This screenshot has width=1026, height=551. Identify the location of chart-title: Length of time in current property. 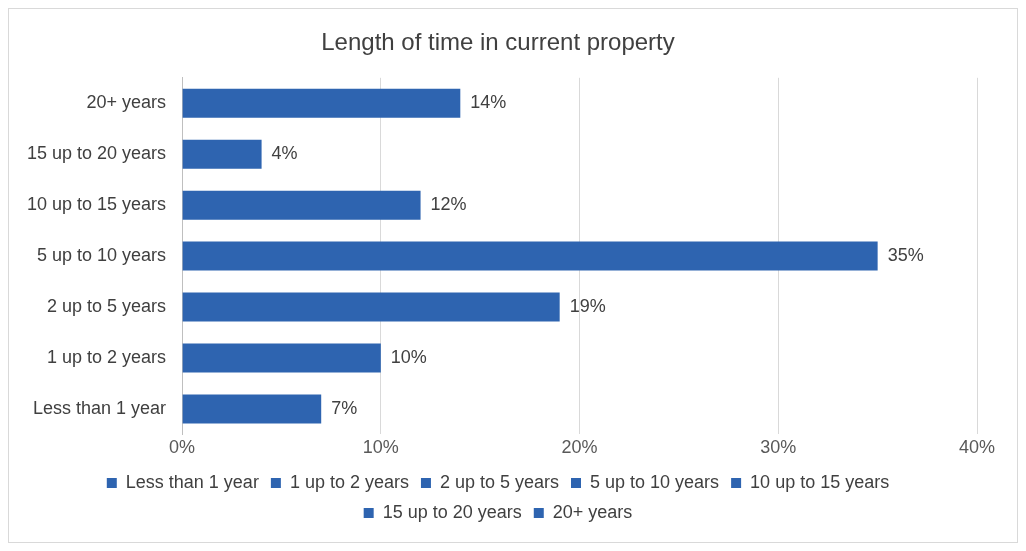
(498, 42).